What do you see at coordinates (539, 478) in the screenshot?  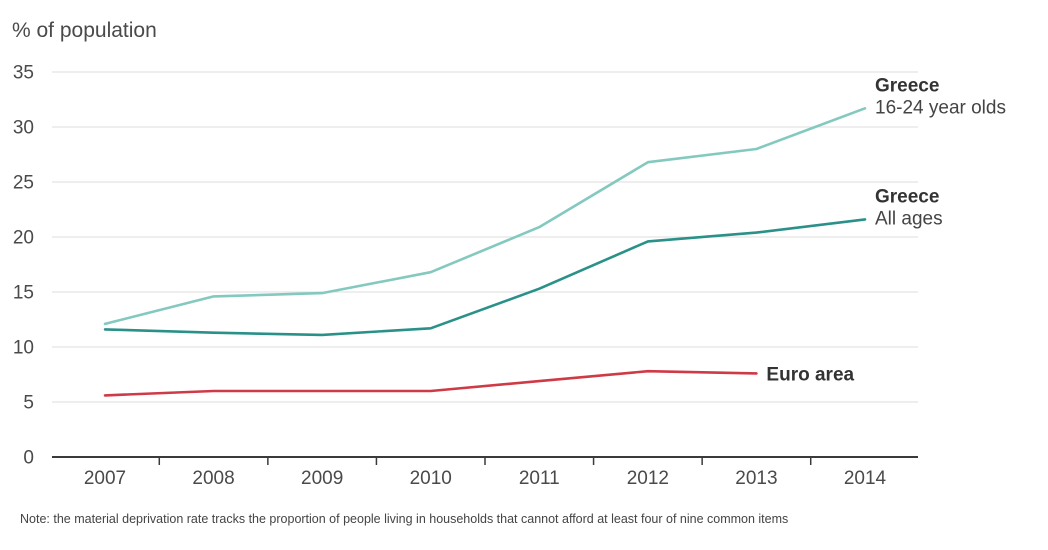 I see `x-tick-label: 2011` at bounding box center [539, 478].